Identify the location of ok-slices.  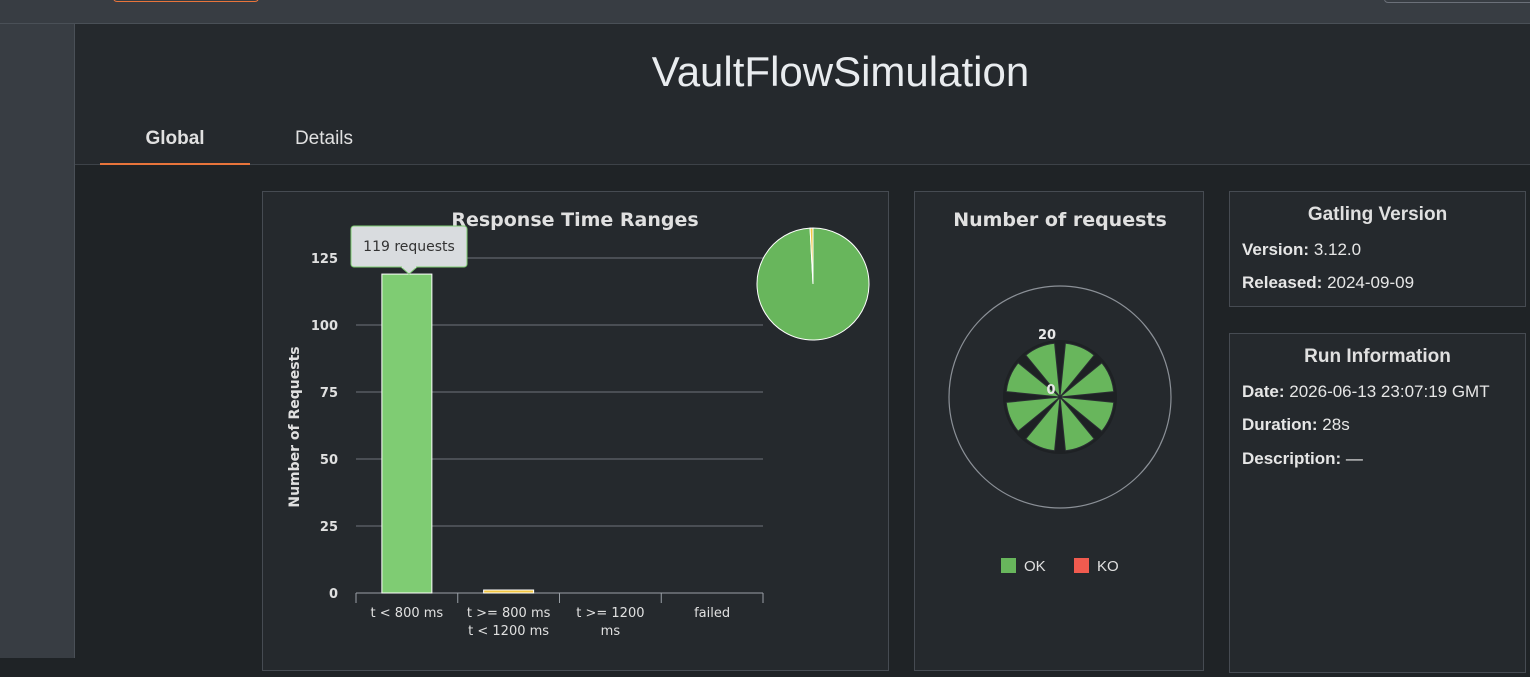
(1060, 397).